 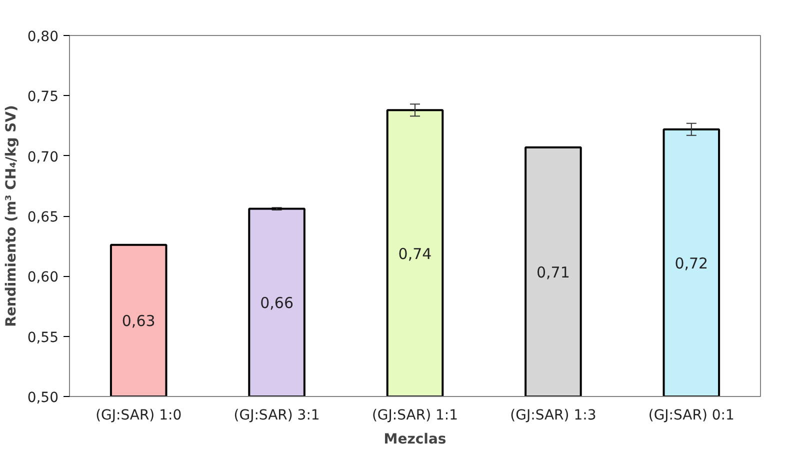 I want to click on y-tick-label: 0,70, so click(x=42, y=157).